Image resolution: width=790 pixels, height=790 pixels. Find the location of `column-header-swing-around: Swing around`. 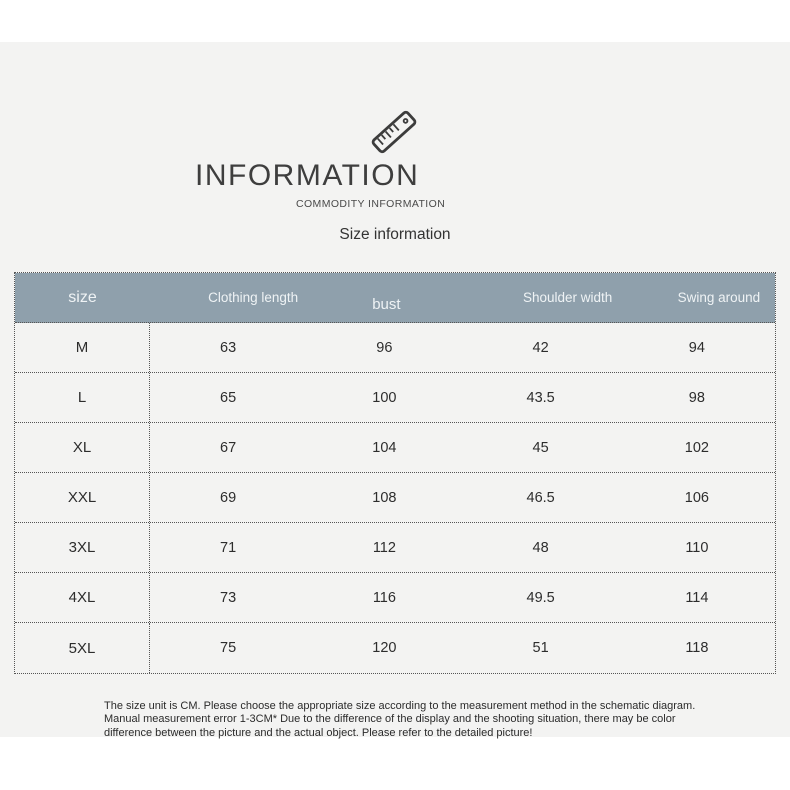

column-header-swing-around: Swing around is located at coordinates (697, 297).